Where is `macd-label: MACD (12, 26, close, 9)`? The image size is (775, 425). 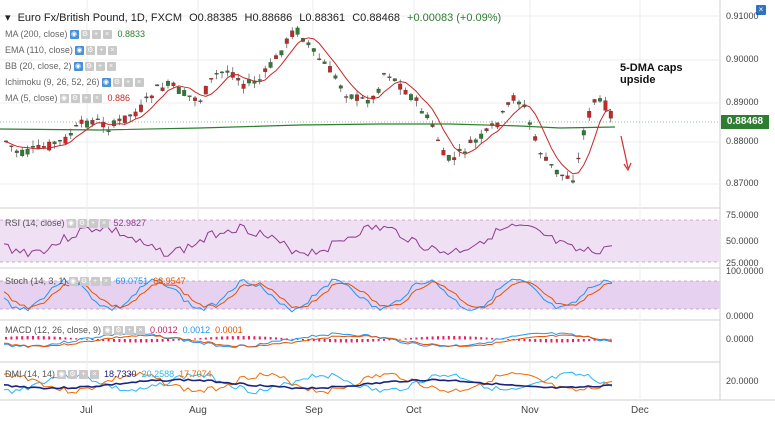 macd-label: MACD (12, 26, close, 9) is located at coordinates (53, 330).